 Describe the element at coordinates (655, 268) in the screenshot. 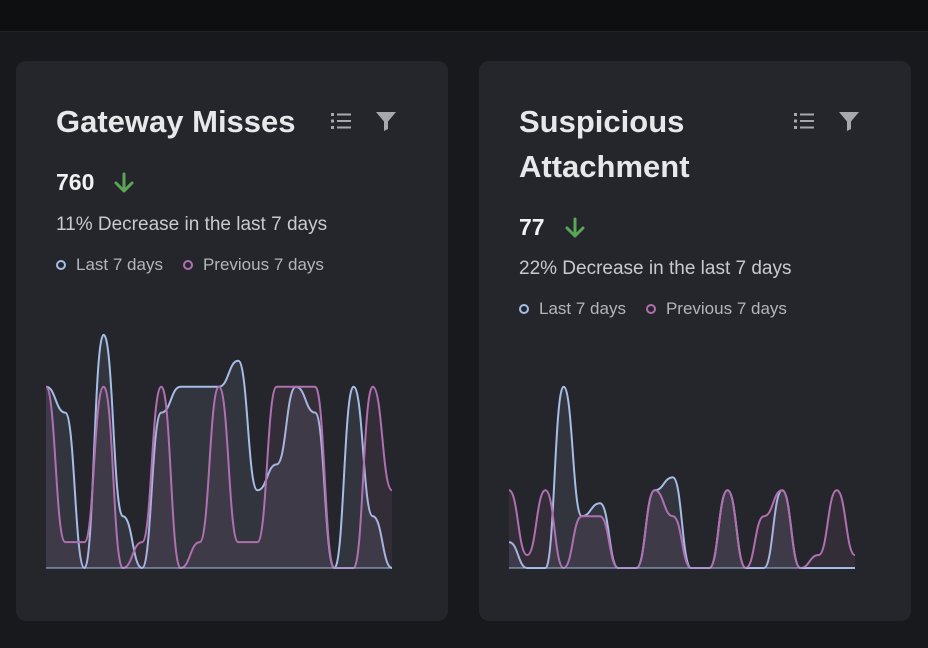

I see `trend-description: 22% Decrease in the last 7 days` at that location.